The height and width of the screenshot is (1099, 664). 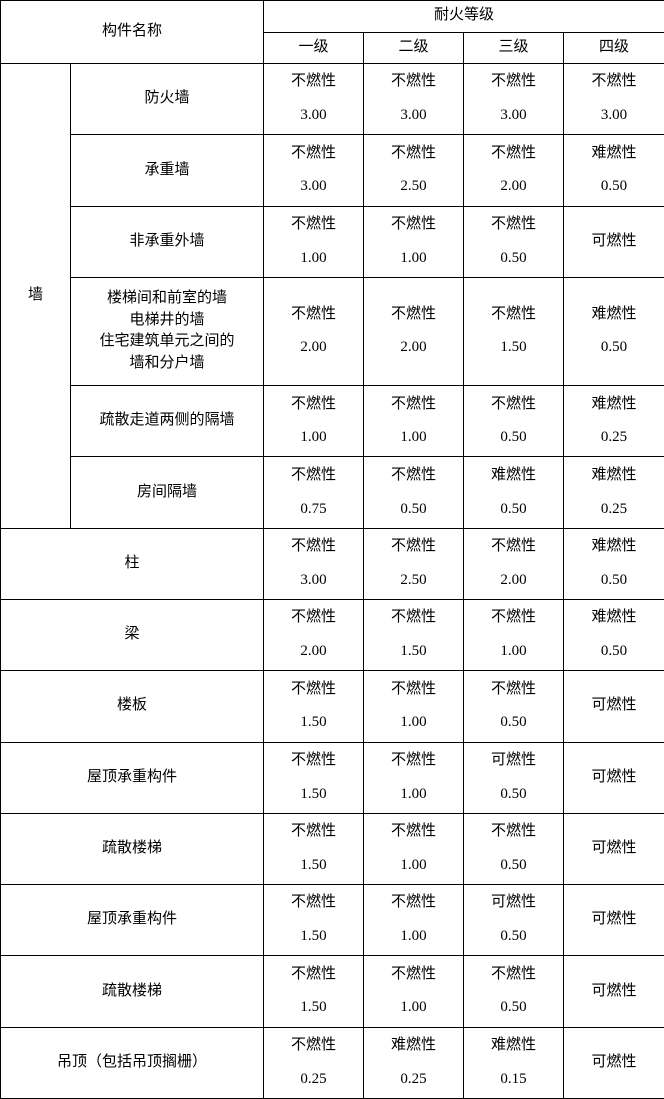 I want to click on component-name-line: 楼梯间和前室的墙, so click(x=167, y=297).